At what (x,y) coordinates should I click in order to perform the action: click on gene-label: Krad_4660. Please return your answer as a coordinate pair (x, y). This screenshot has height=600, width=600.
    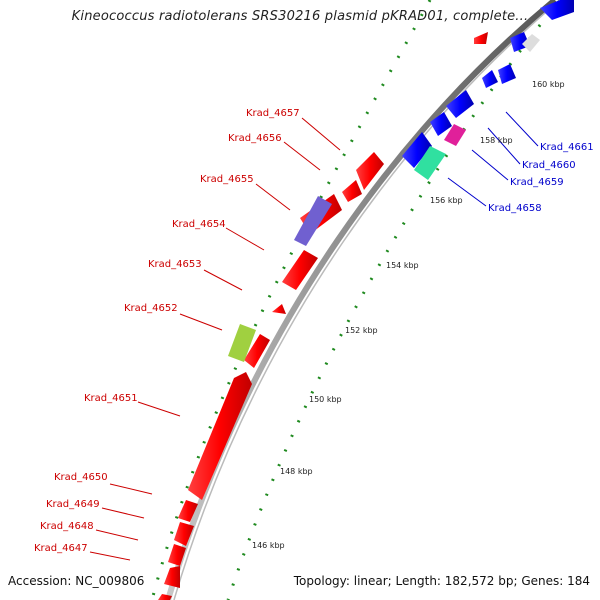
    Looking at the image, I should click on (549, 165).